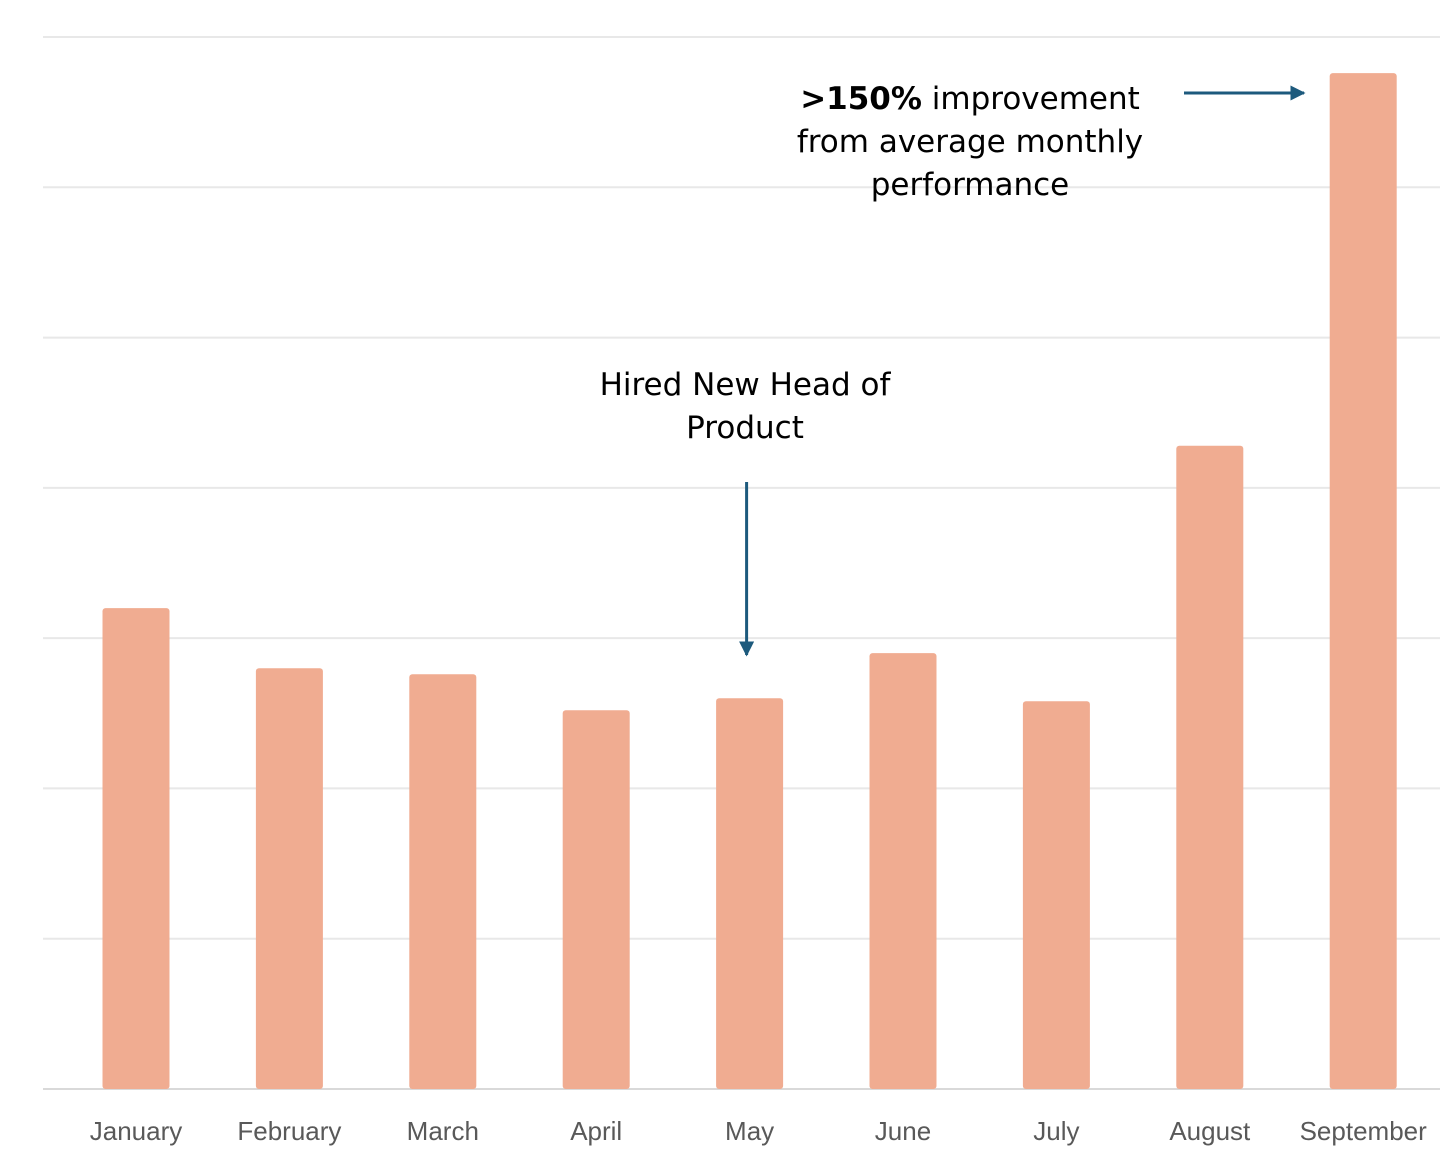 This screenshot has height=1162, width=1456. What do you see at coordinates (1210, 1131) in the screenshot?
I see `x-tick-label-august: August` at bounding box center [1210, 1131].